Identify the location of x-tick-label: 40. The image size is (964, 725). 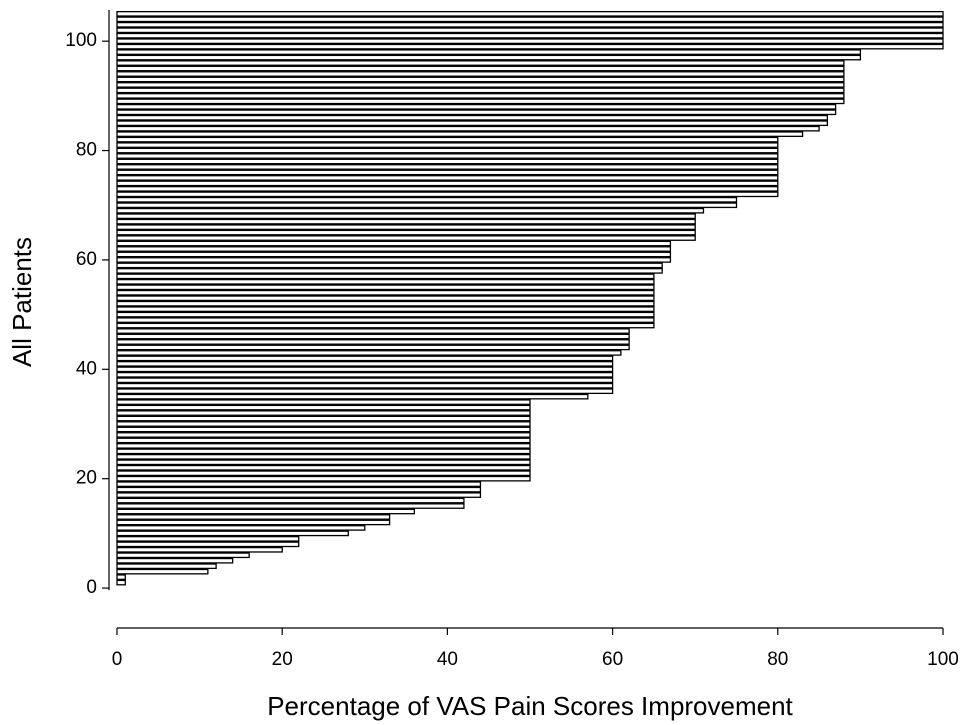
(447, 659).